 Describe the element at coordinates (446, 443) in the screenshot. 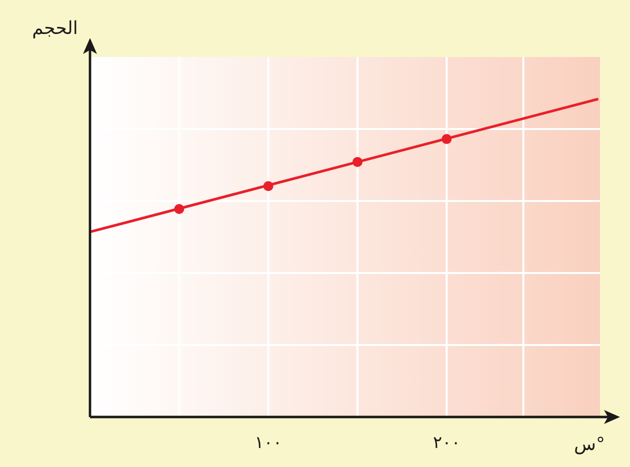

I see `x-tick-label: ٢٠٠` at that location.